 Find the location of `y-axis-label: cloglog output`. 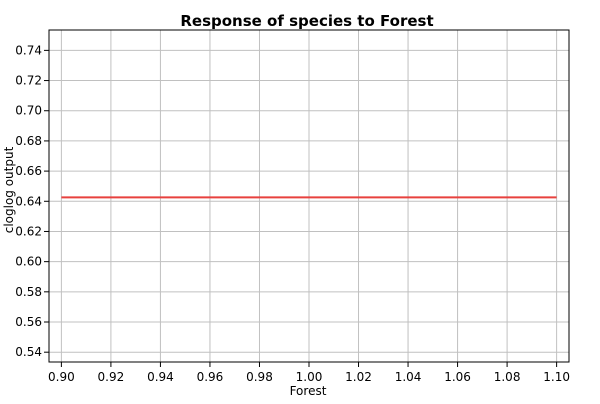

y-axis-label: cloglog output is located at coordinates (9, 189).